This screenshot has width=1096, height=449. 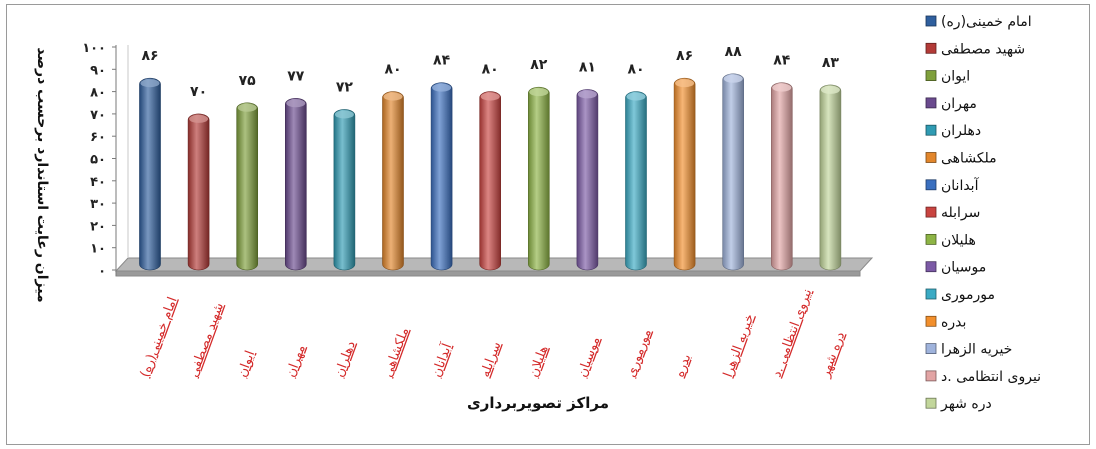 What do you see at coordinates (991, 377) in the screenshot?
I see `legend-label: نیروی انتظامی .د` at bounding box center [991, 377].